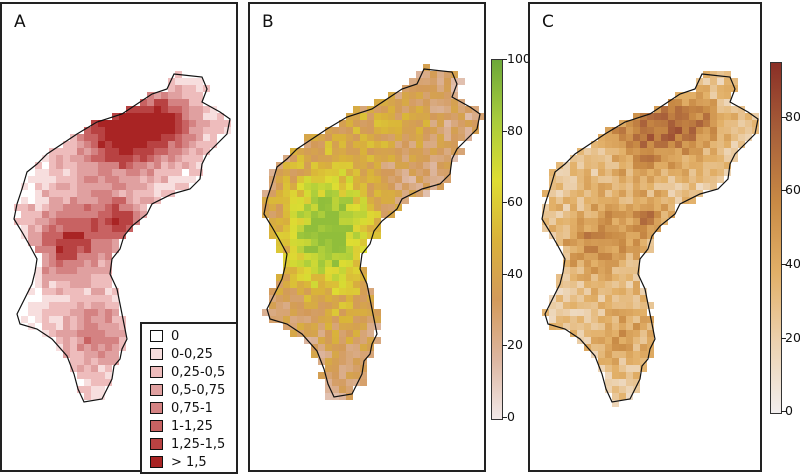 The height and width of the screenshot is (475, 800). Describe the element at coordinates (519, 58) in the screenshot. I see `colorbar-b-tick-100: 100` at that location.